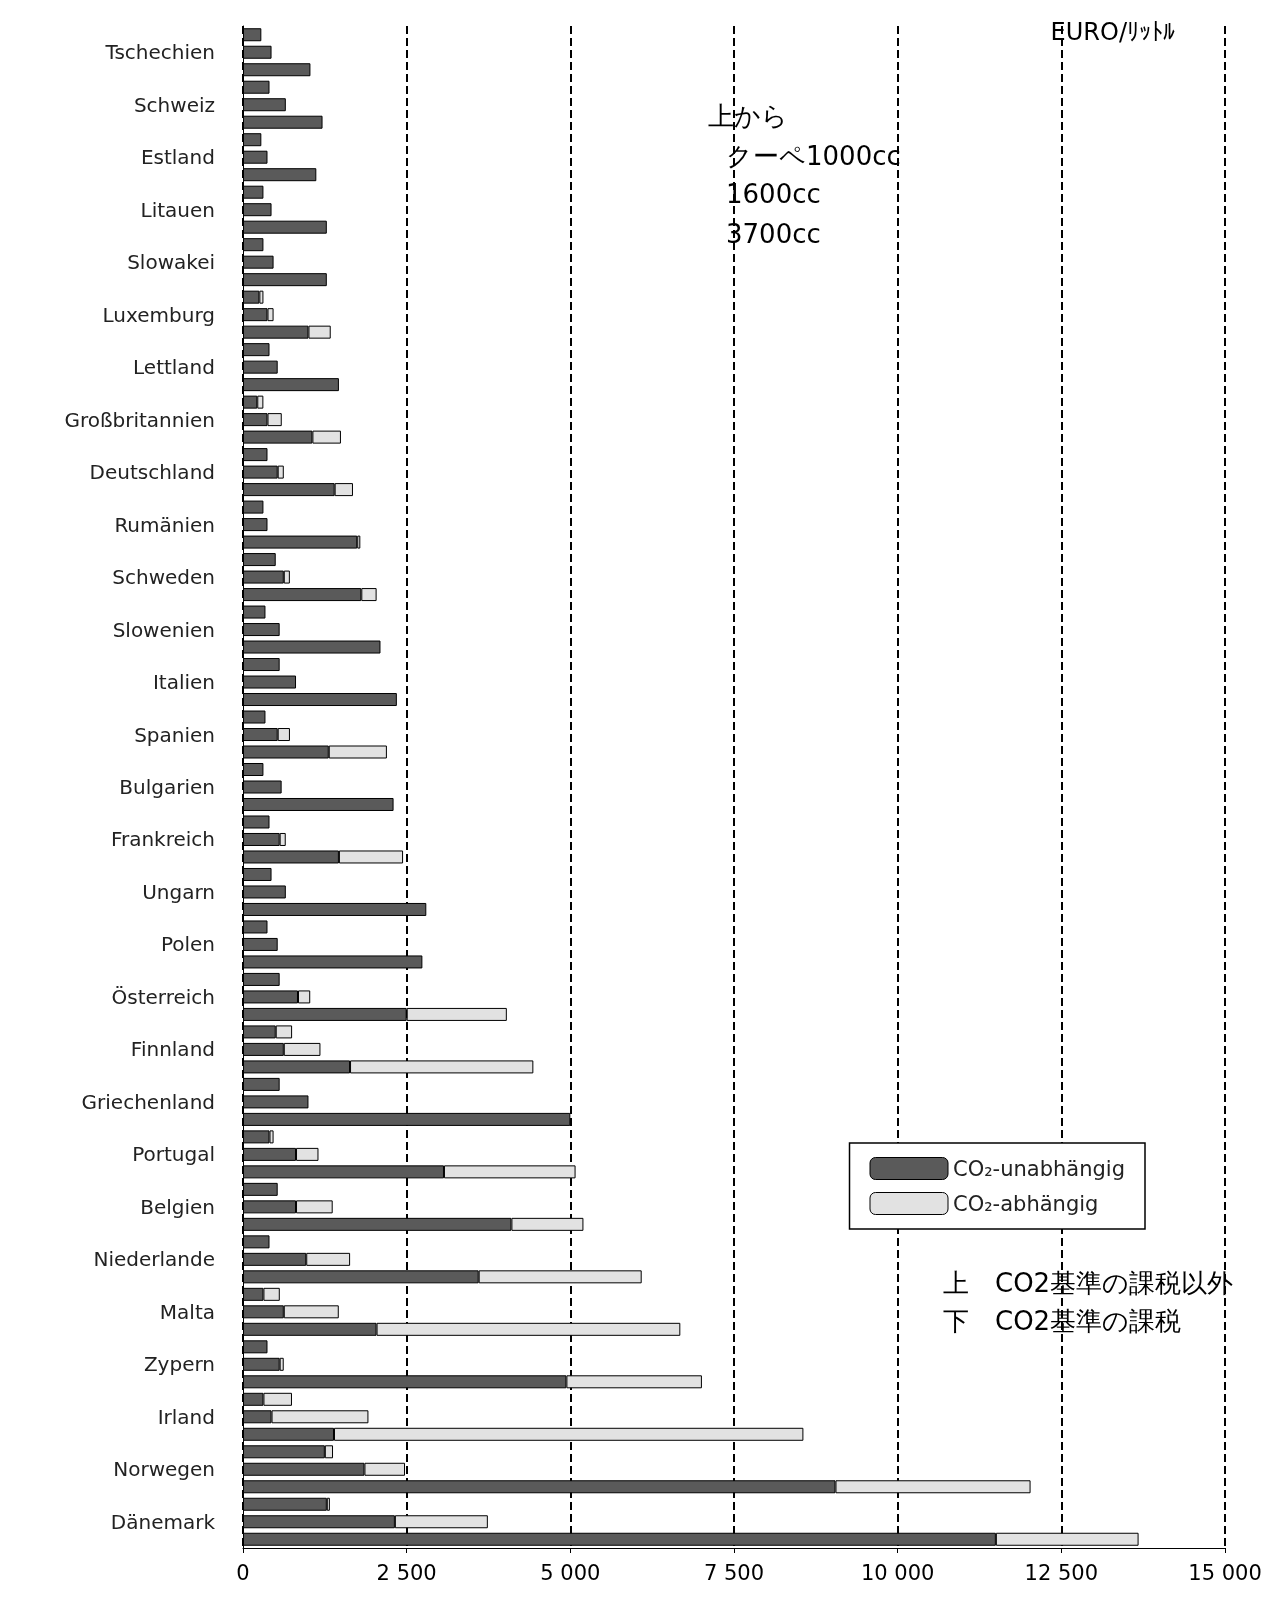 The image size is (1283, 1619). What do you see at coordinates (158, 314) in the screenshot?
I see `y-tick-label: Luxemburg` at bounding box center [158, 314].